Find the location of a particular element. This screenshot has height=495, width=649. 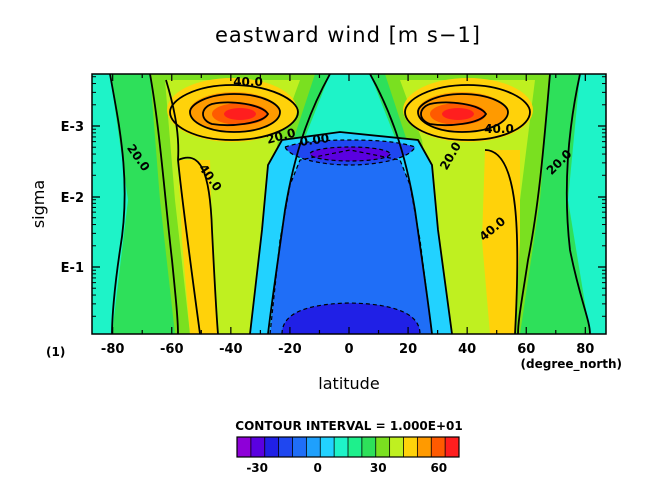

colorbar is located at coordinates (348, 447).